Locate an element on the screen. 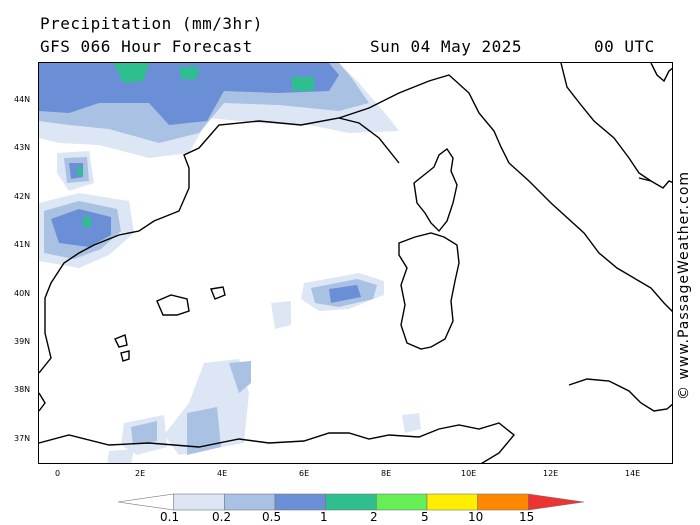  lon-label-8e: 8E is located at coordinates (386, 473).